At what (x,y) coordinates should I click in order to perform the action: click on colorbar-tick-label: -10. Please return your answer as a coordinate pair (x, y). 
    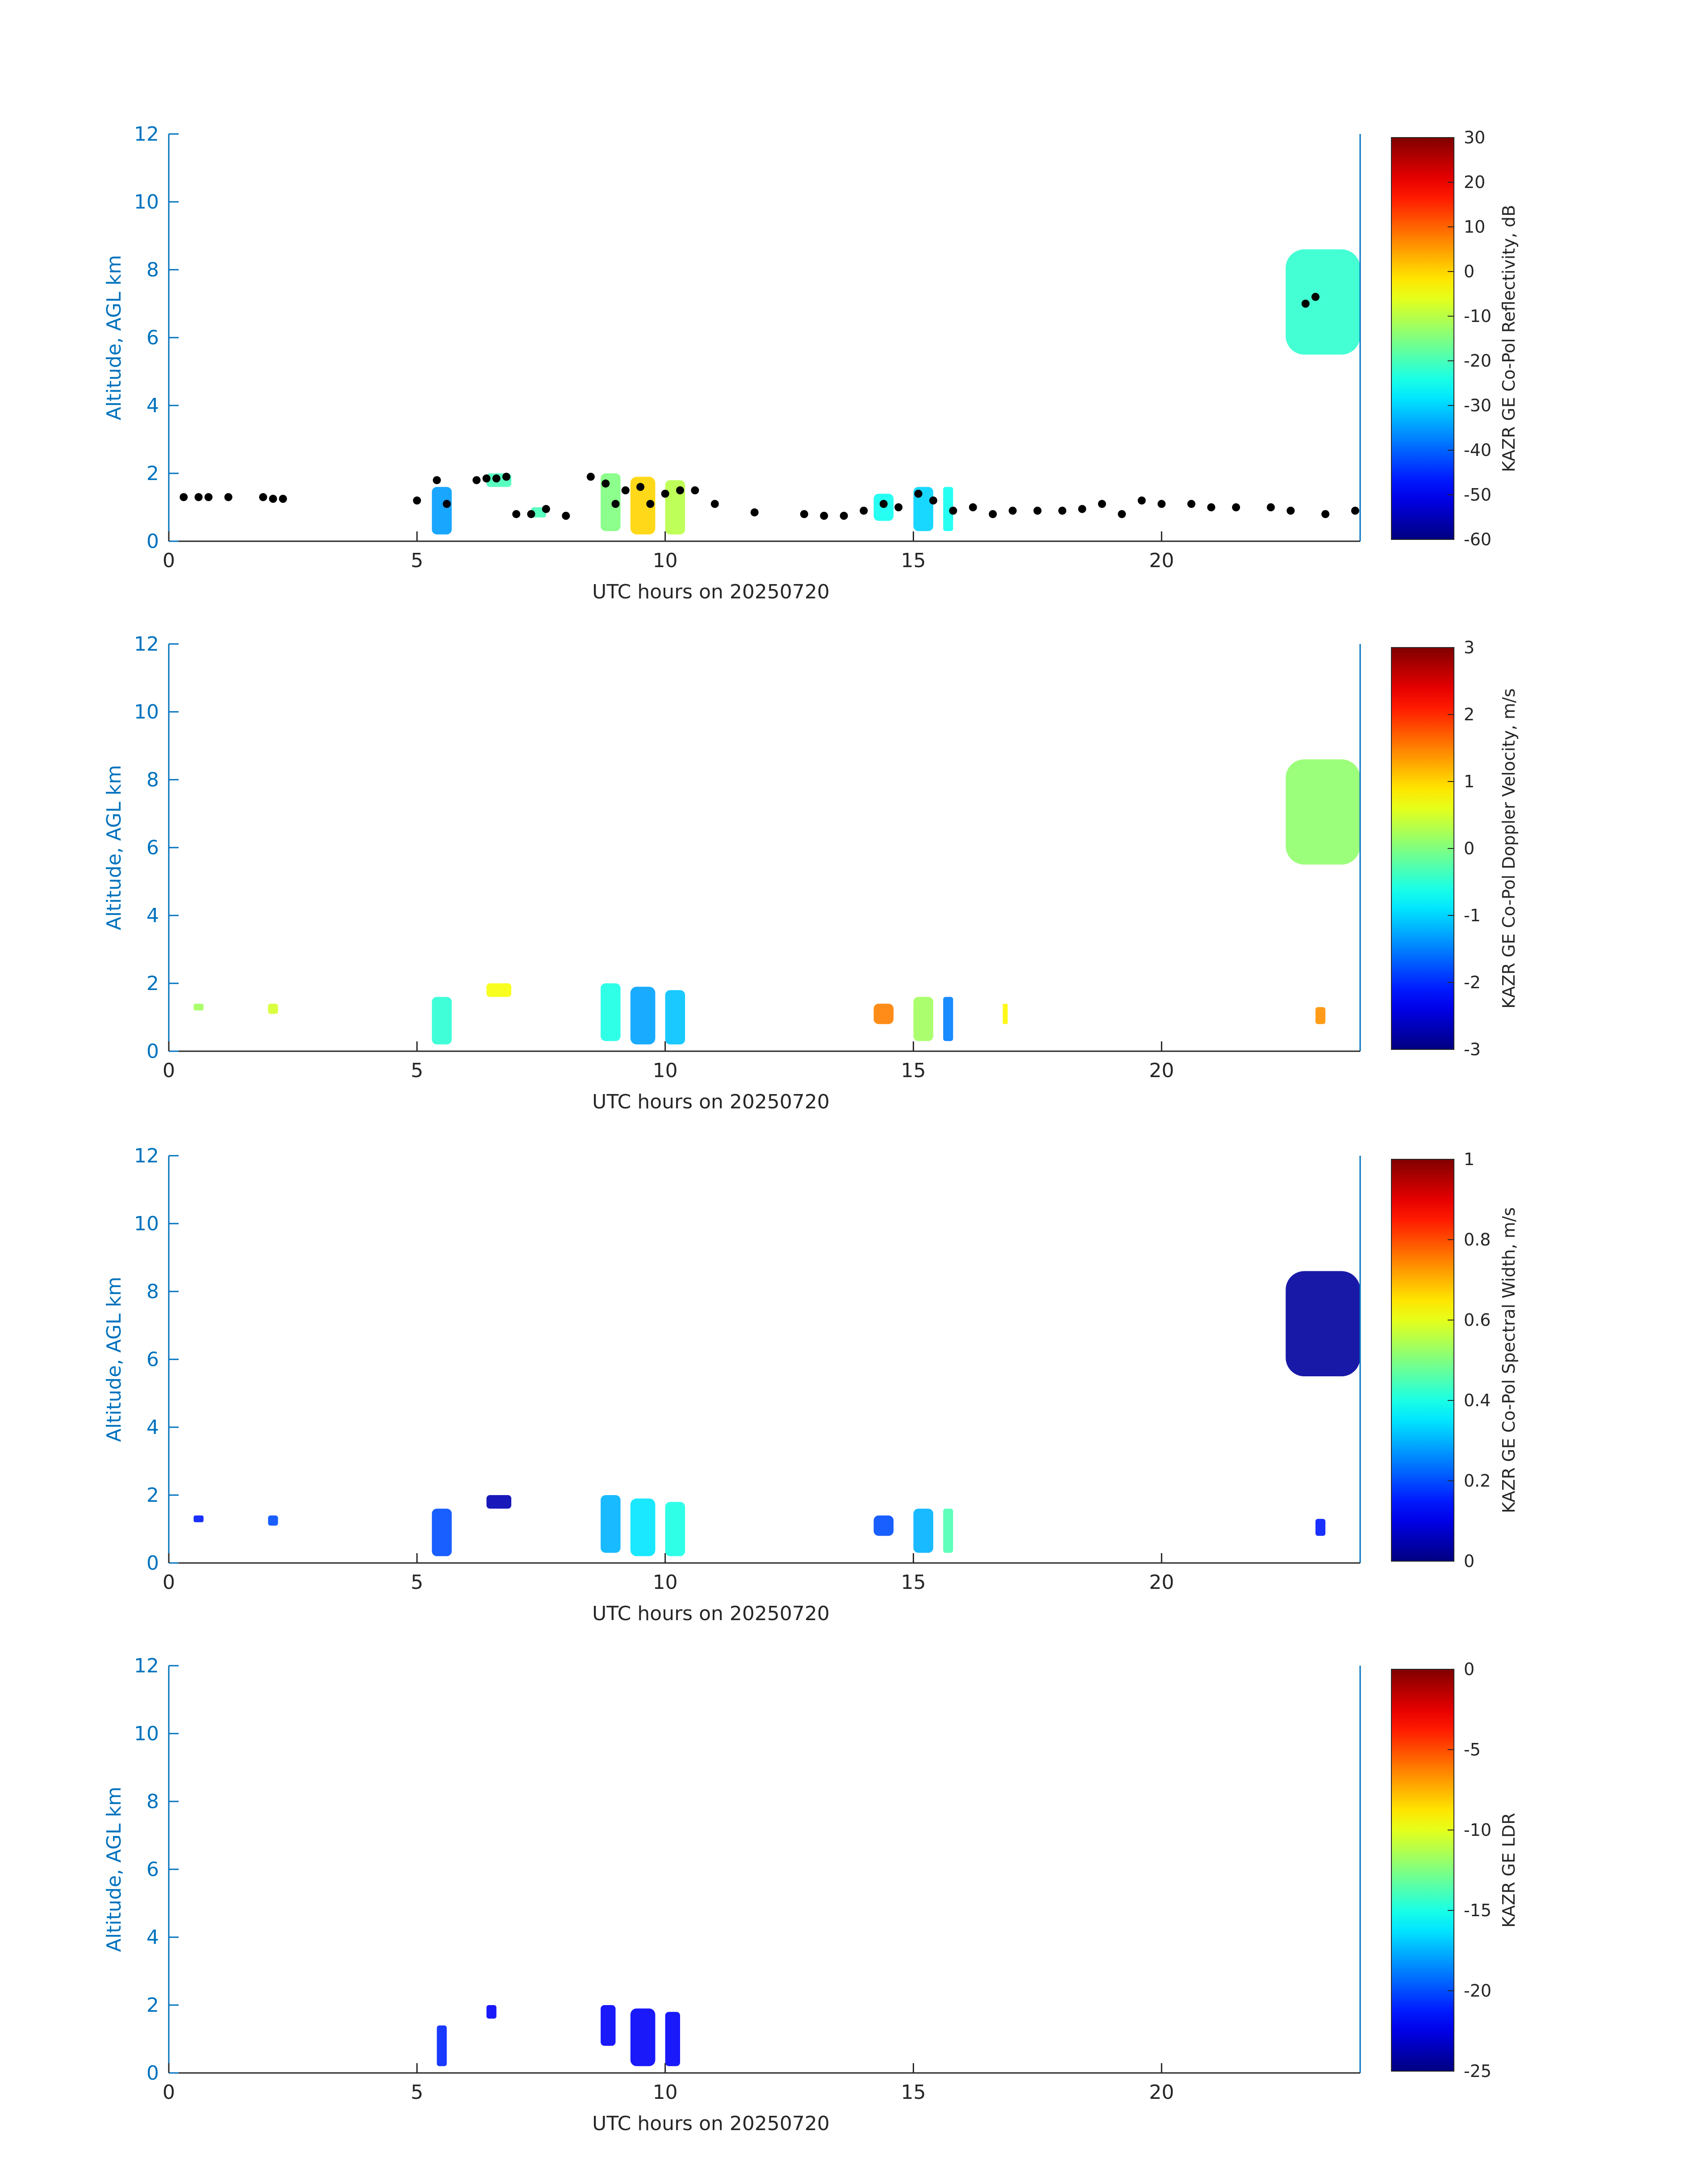
    Looking at the image, I should click on (1477, 316).